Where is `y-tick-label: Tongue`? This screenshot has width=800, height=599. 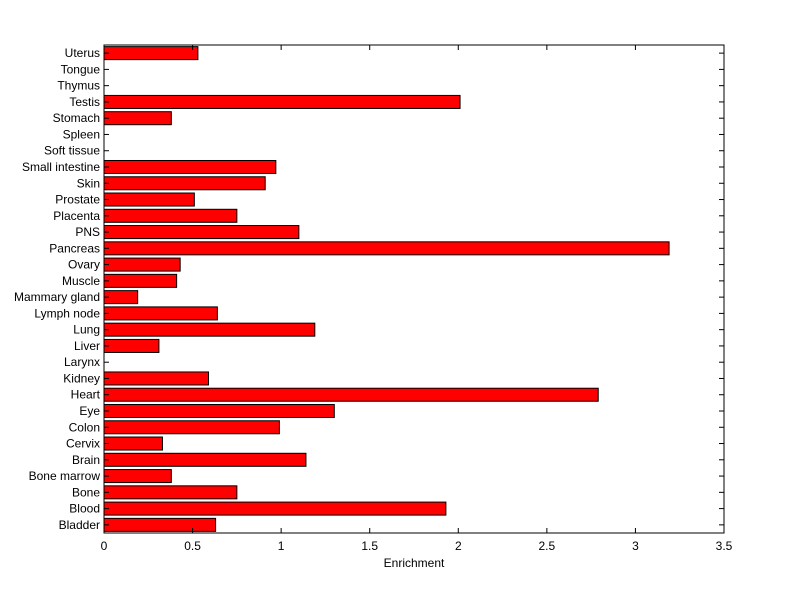 y-tick-label: Tongue is located at coordinates (81, 69).